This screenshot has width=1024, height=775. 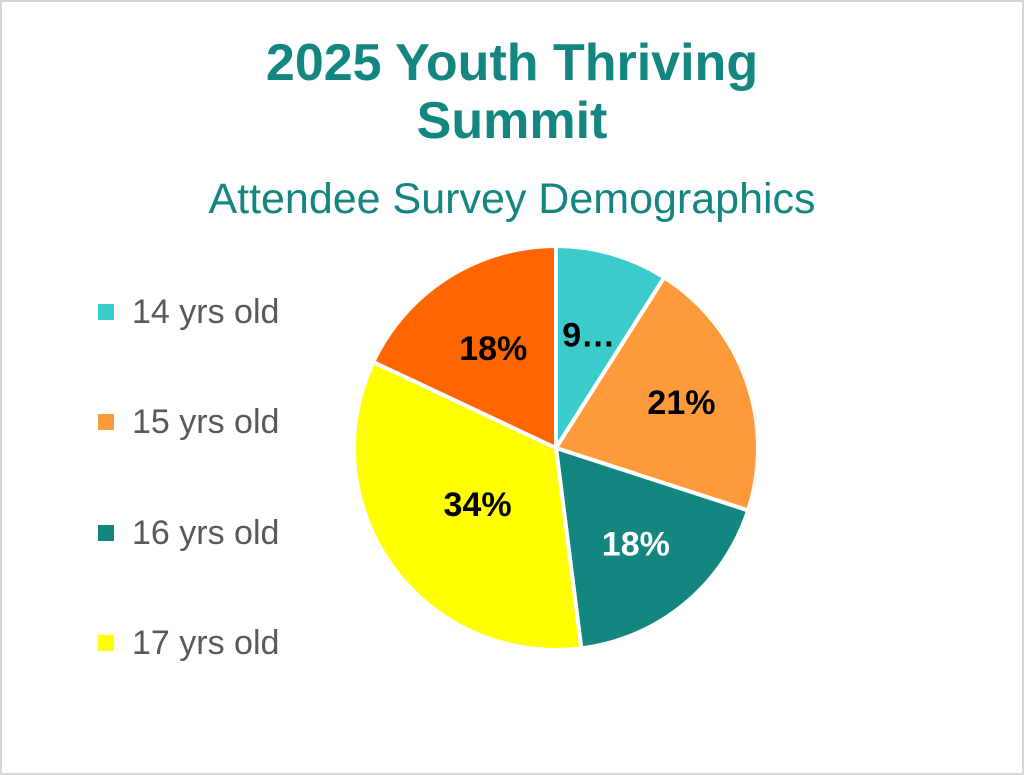 I want to click on chart-title: 2025 Youth Thriving Summit, so click(x=512, y=92).